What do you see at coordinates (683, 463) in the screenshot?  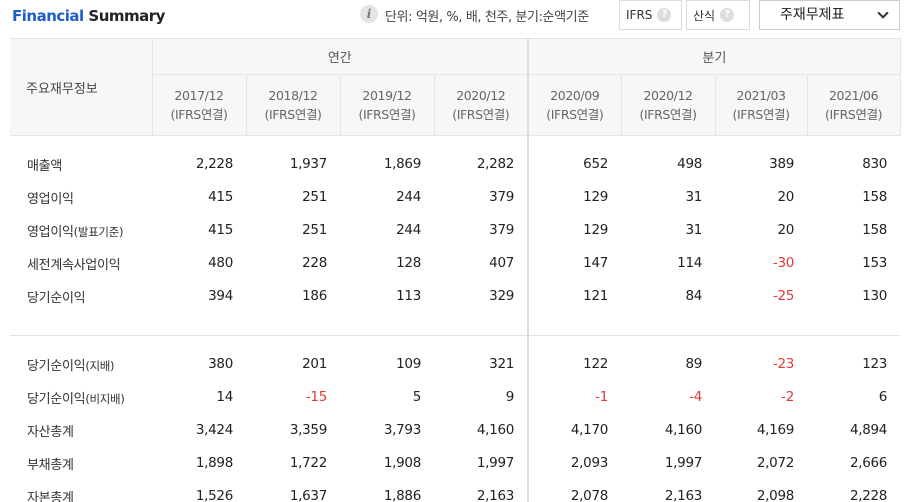 I see `table-cell: 1,997` at bounding box center [683, 463].